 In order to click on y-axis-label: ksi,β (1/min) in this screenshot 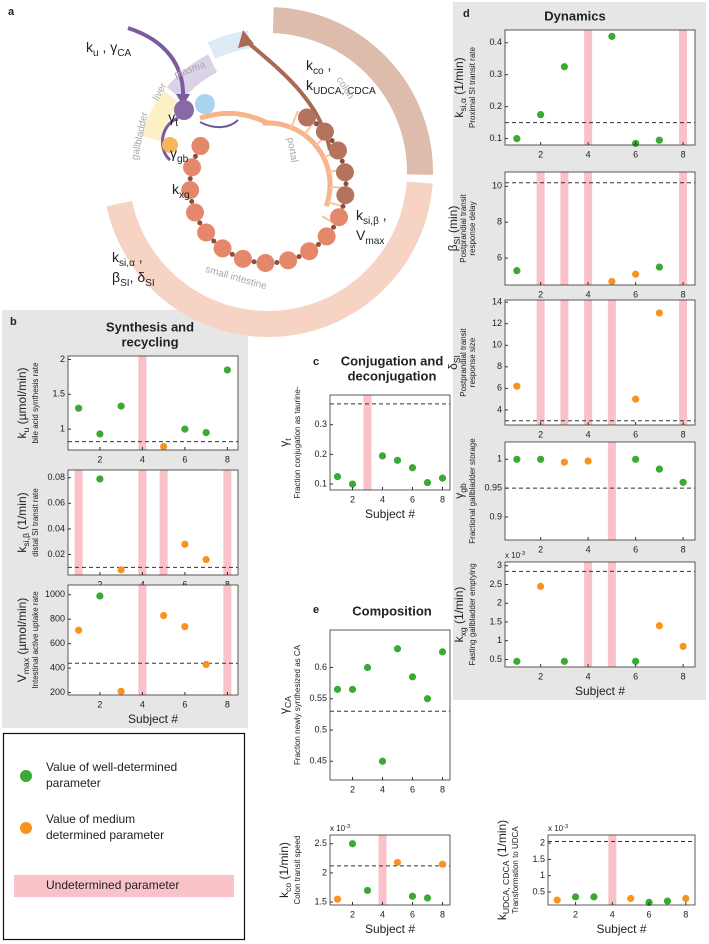, I will do `click(23, 522)`.